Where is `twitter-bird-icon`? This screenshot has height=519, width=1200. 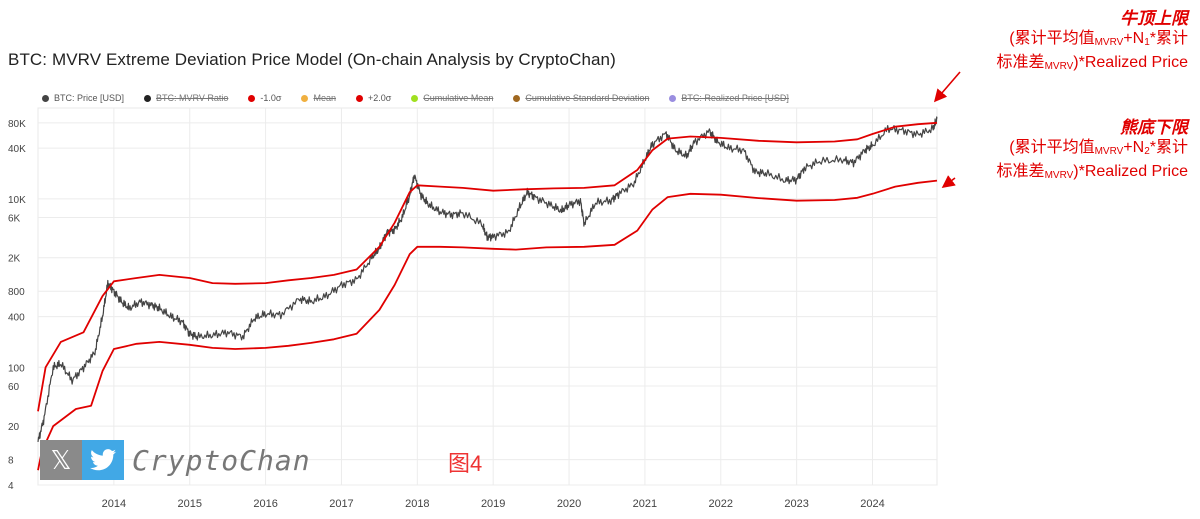
twitter-bird-icon is located at coordinates (103, 460).